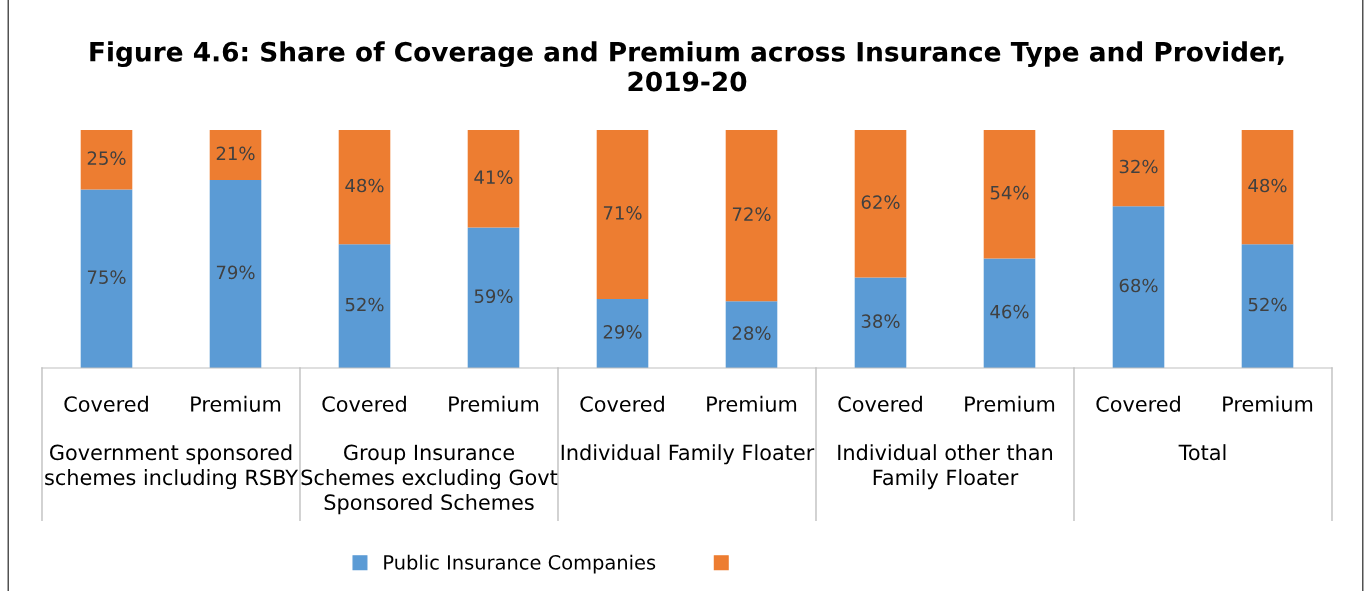 This screenshot has width=1371, height=591. I want to click on data-label: 71%, so click(622, 213).